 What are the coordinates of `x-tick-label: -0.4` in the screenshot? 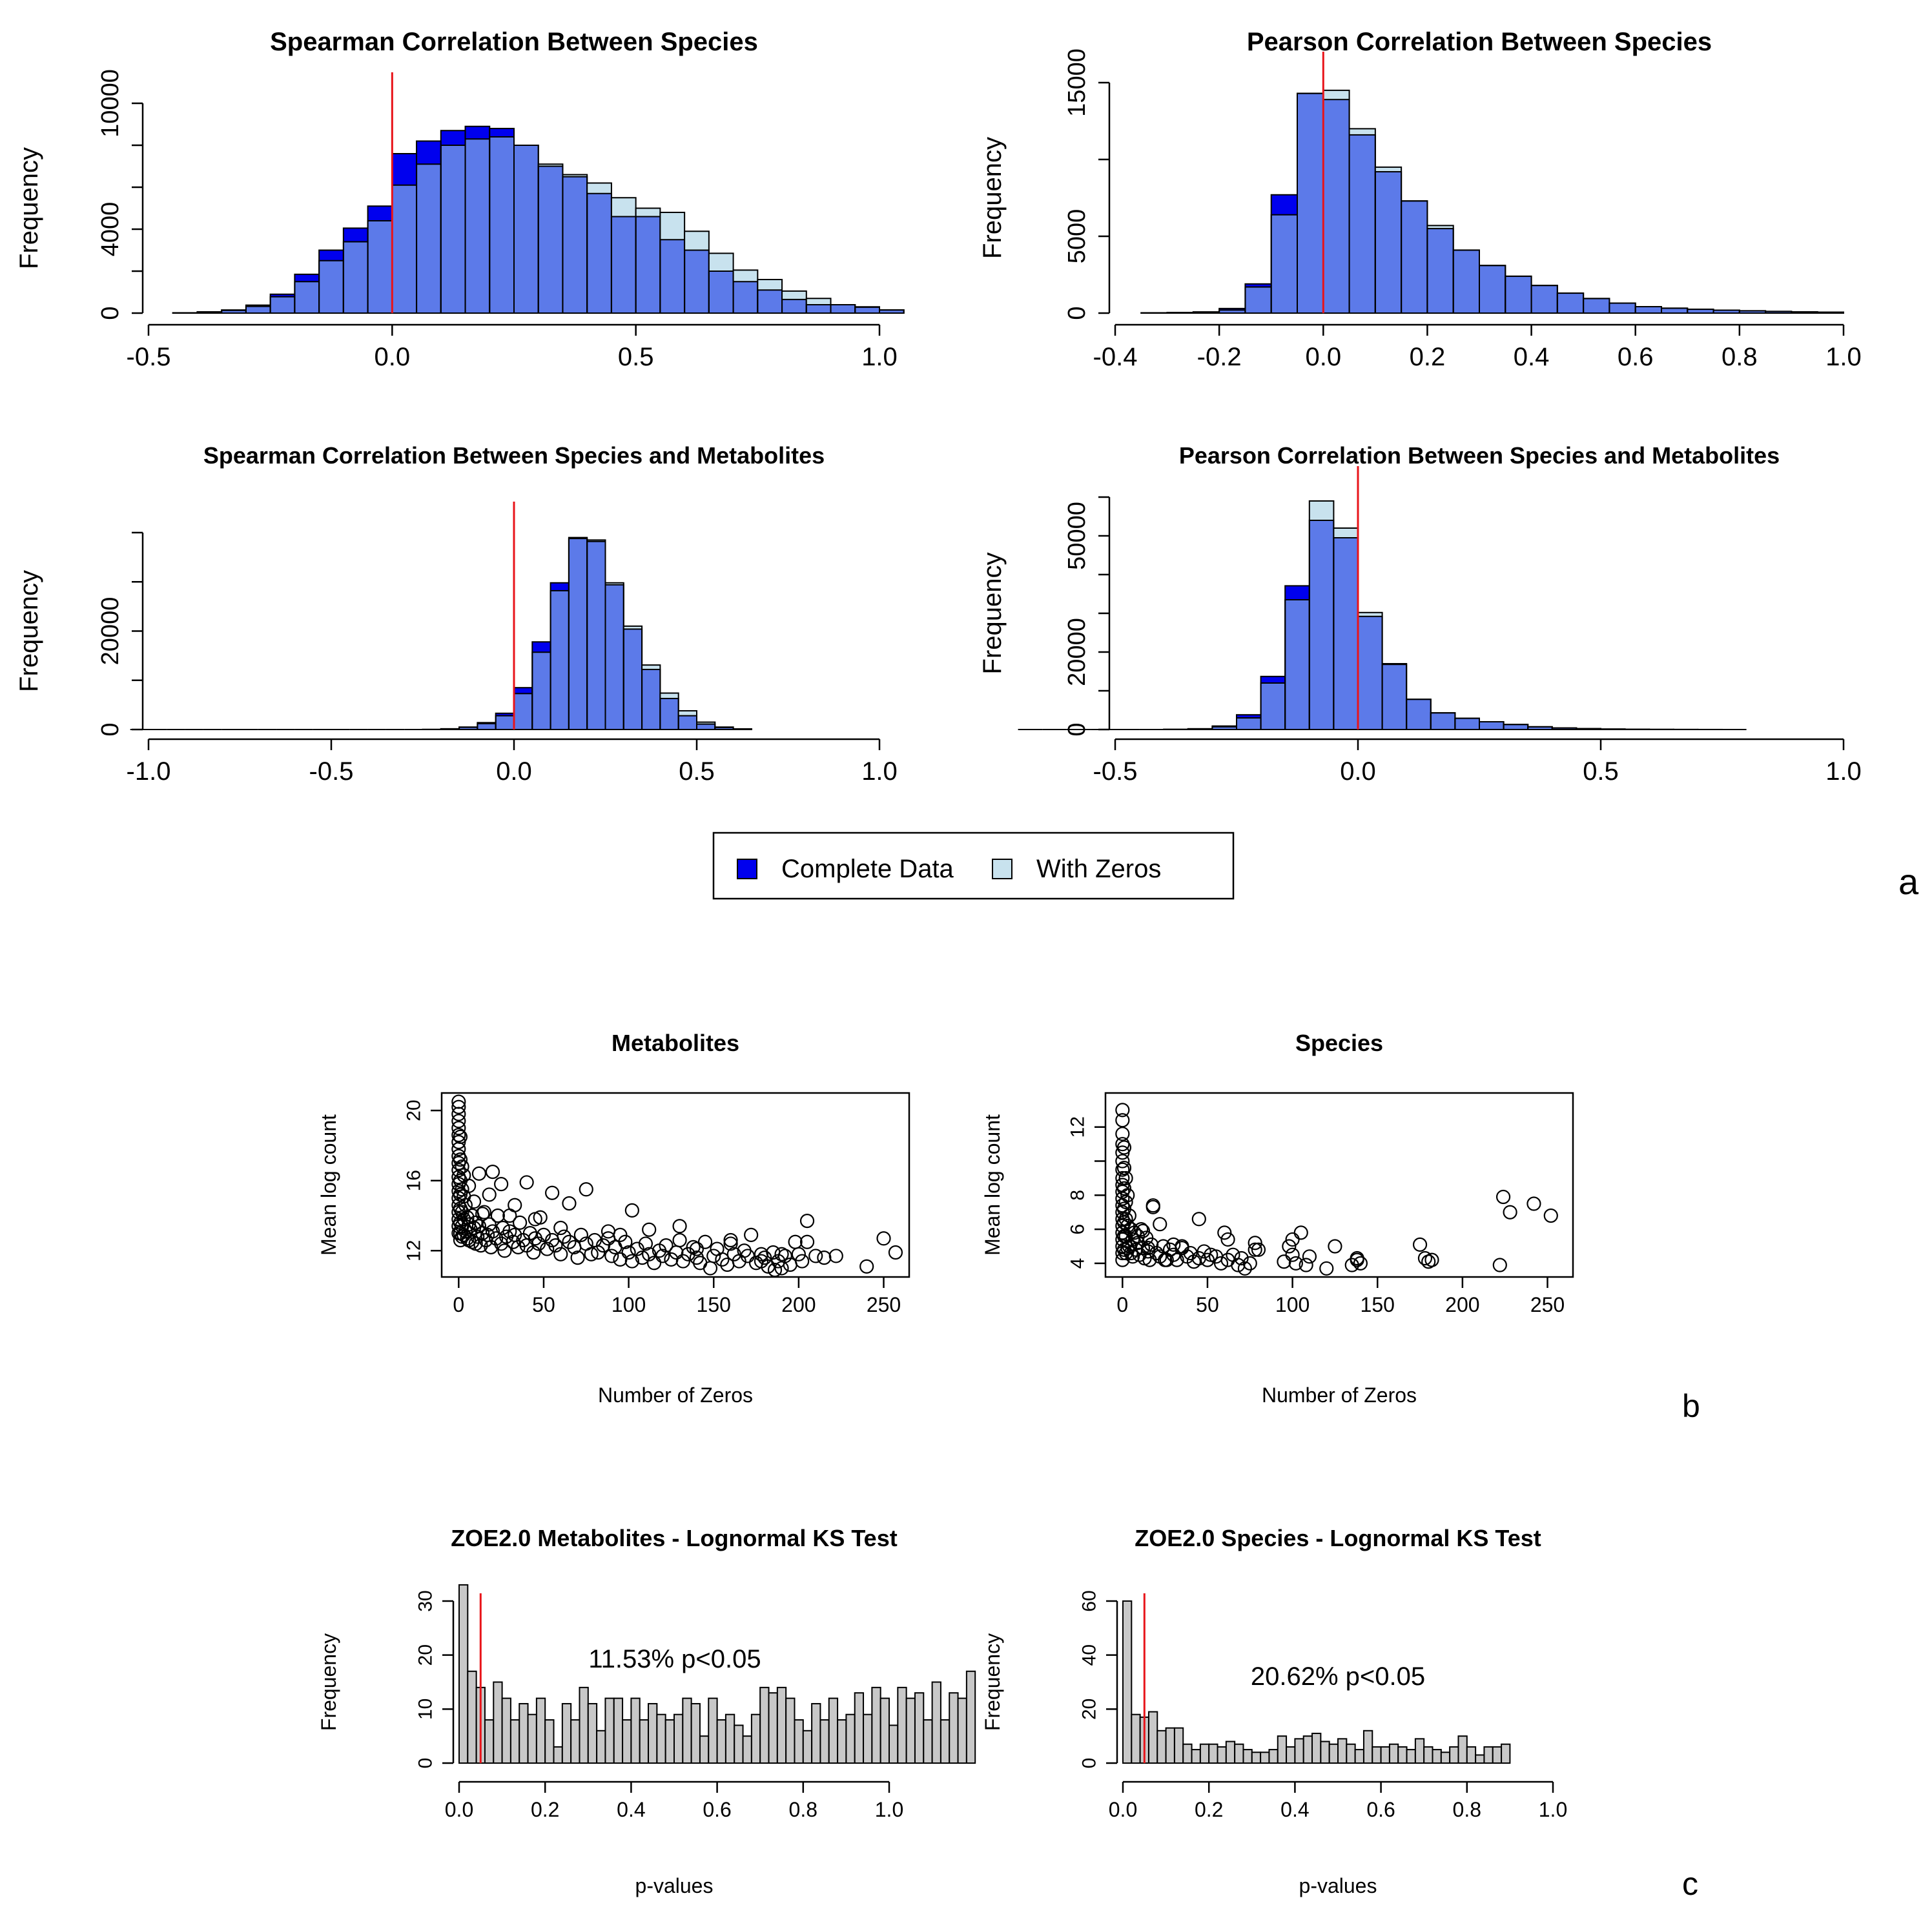 It's located at (1115, 357).